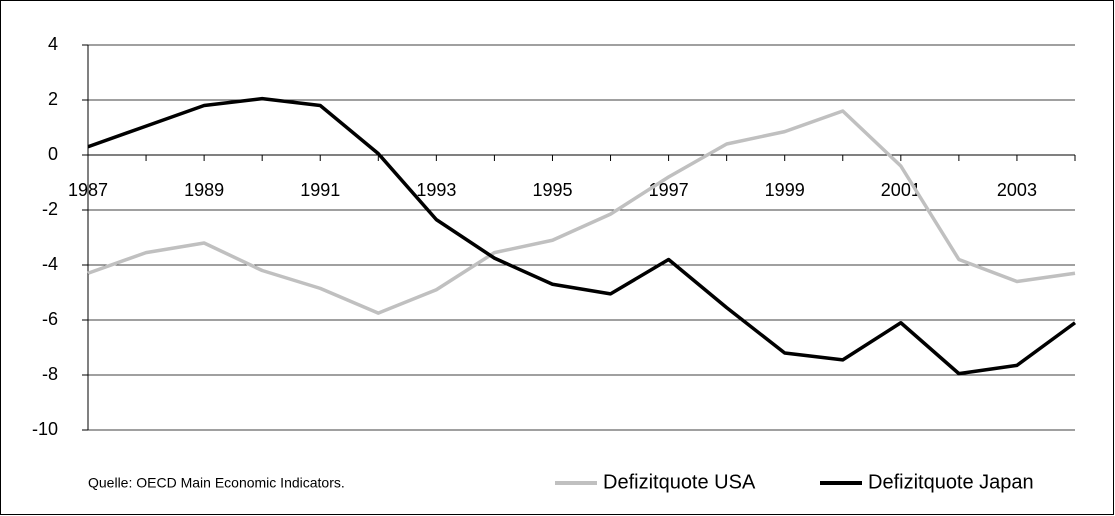 The image size is (1115, 516). What do you see at coordinates (53, 99) in the screenshot?
I see `y-tick-label: 2` at bounding box center [53, 99].